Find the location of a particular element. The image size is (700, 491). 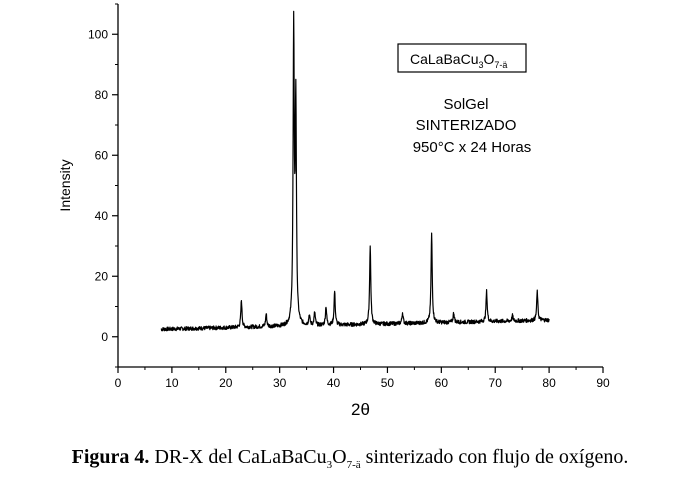

caption-label: Figura 4. is located at coordinates (110, 457).